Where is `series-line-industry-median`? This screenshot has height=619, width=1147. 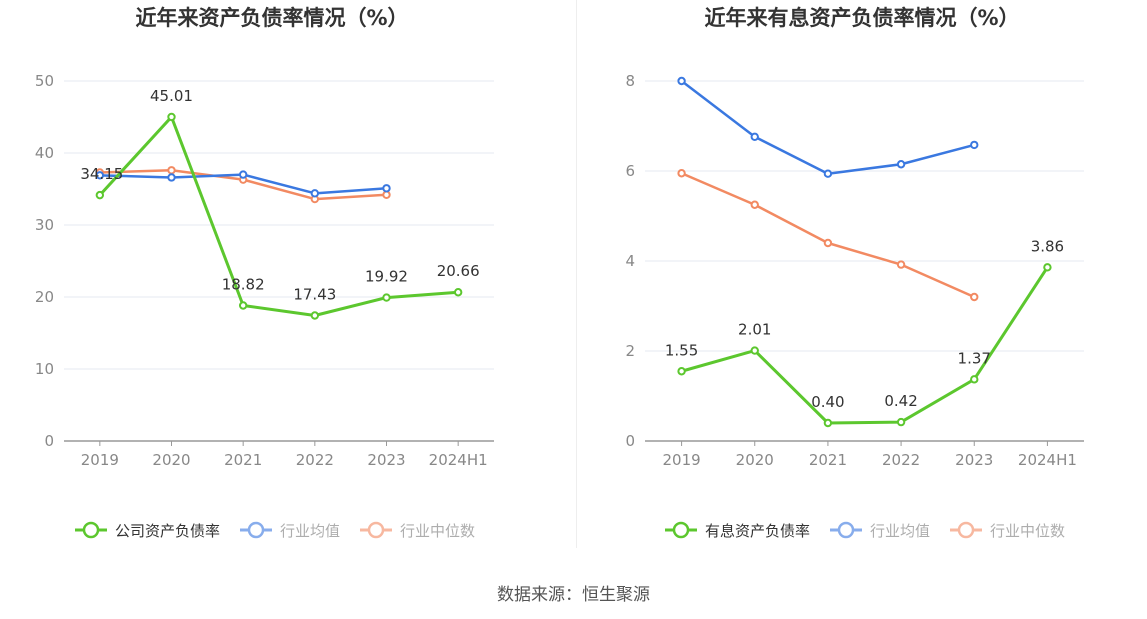 series-line-industry-median is located at coordinates (828, 235).